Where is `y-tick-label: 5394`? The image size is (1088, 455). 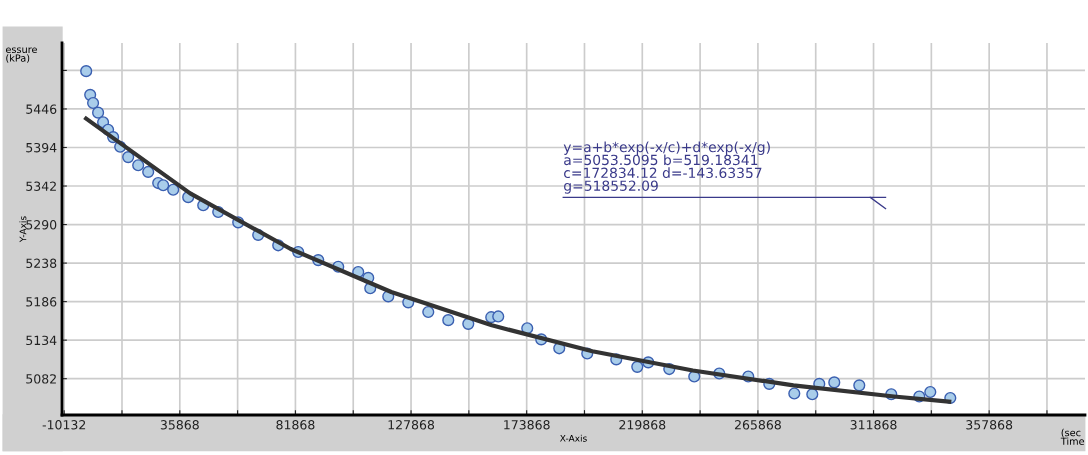 y-tick-label: 5394 is located at coordinates (41, 147).